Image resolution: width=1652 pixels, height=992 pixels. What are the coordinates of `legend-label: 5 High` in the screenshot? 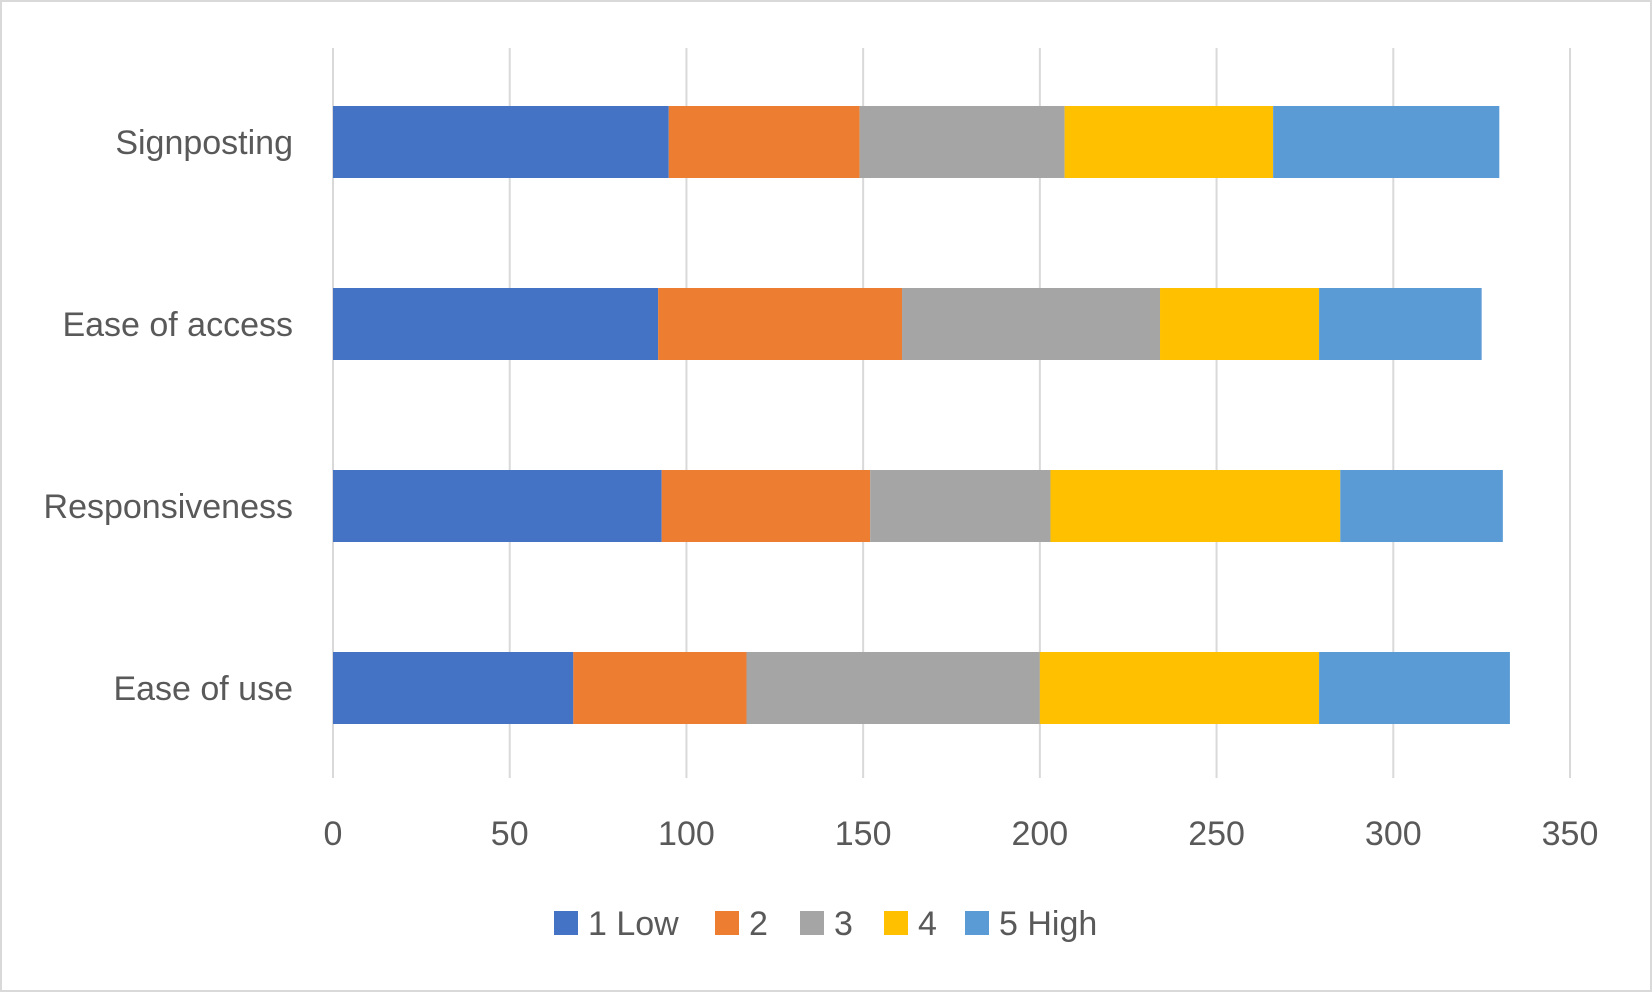 It's located at (1048, 924).